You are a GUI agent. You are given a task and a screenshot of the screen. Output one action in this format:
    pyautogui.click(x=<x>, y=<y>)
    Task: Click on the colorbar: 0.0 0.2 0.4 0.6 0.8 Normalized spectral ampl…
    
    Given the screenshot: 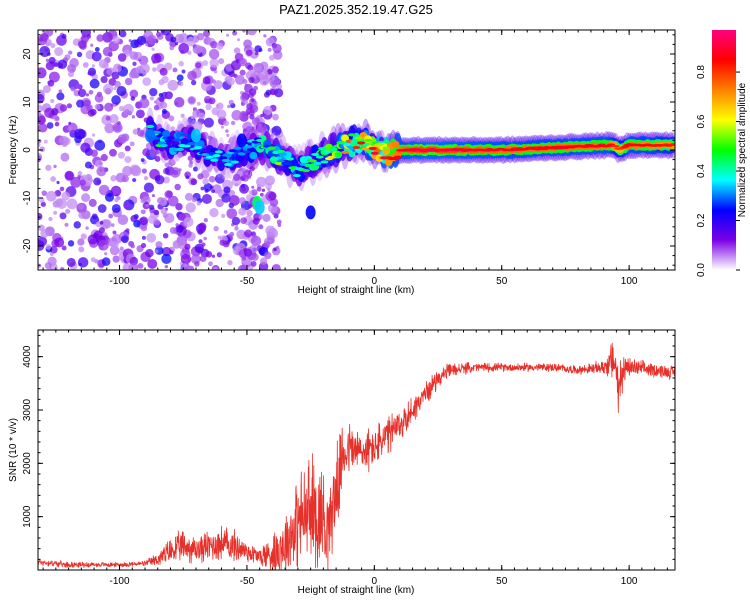 What is the action you would take?
    pyautogui.click(x=722, y=153)
    